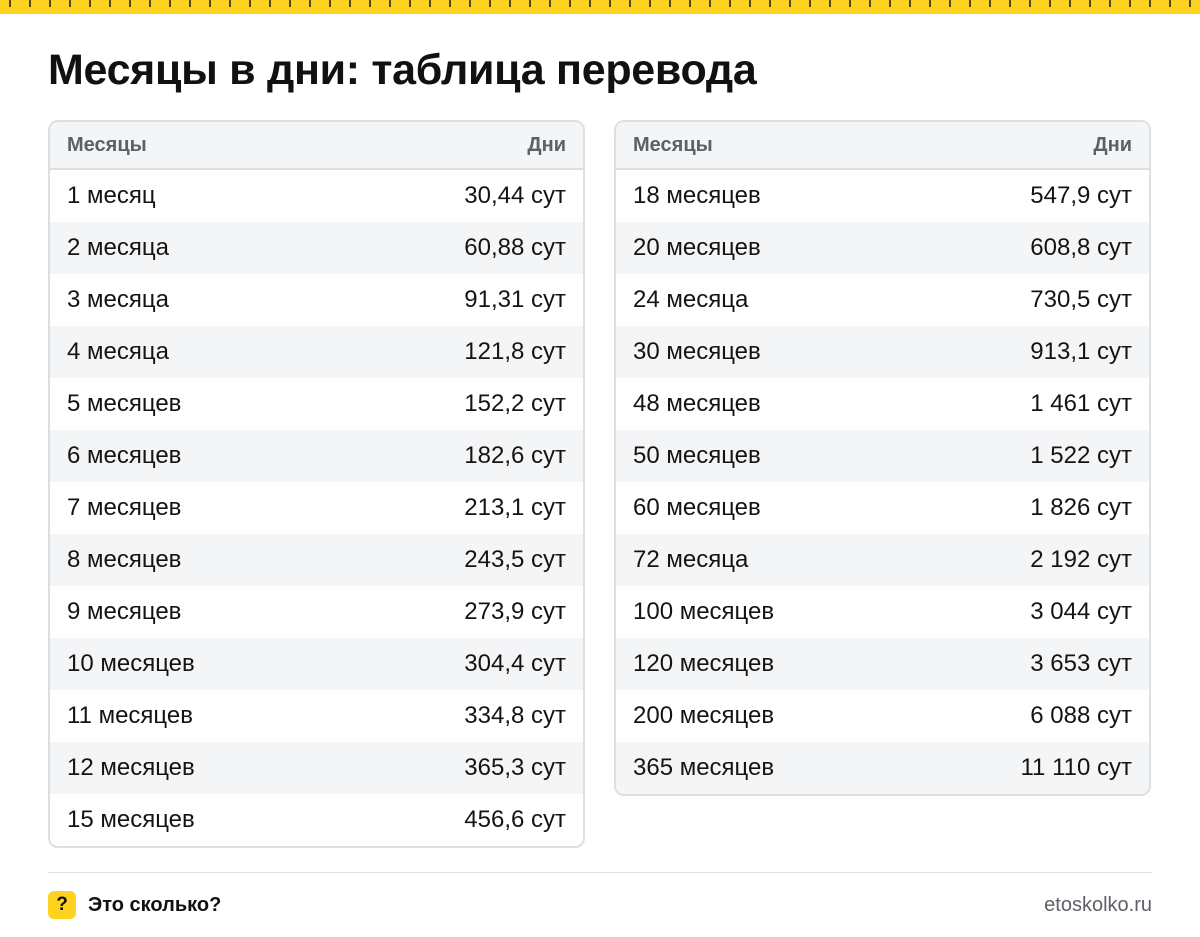 The image size is (1200, 937). I want to click on table-row: 50 месяцев 1 522 сут, so click(882, 456).